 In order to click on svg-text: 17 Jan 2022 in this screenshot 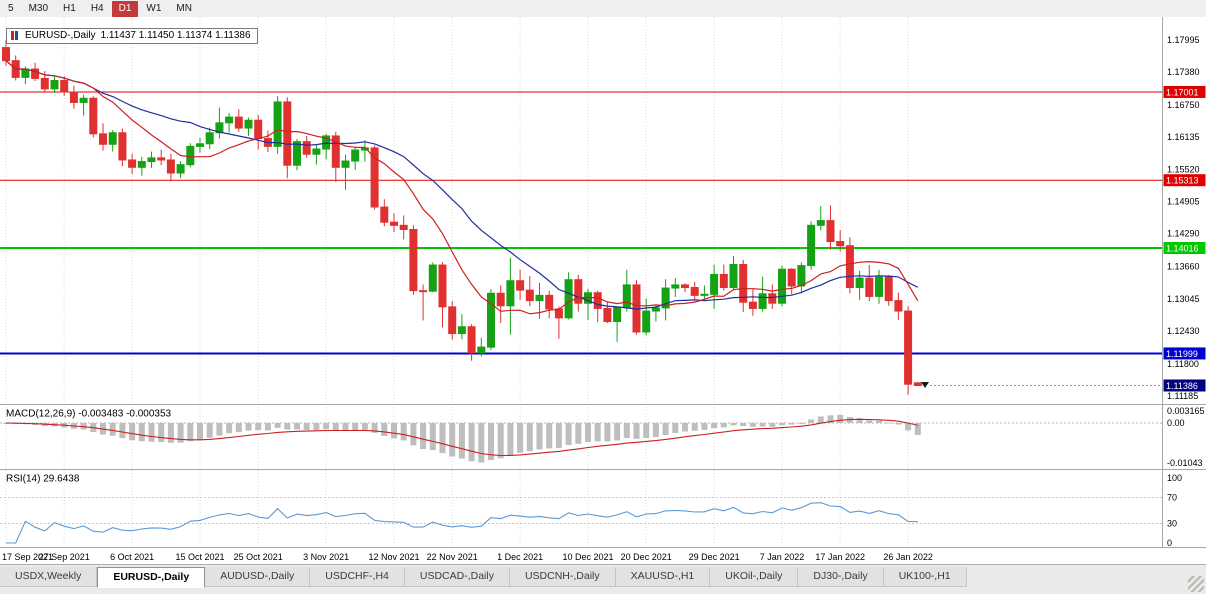, I will do `click(840, 557)`.